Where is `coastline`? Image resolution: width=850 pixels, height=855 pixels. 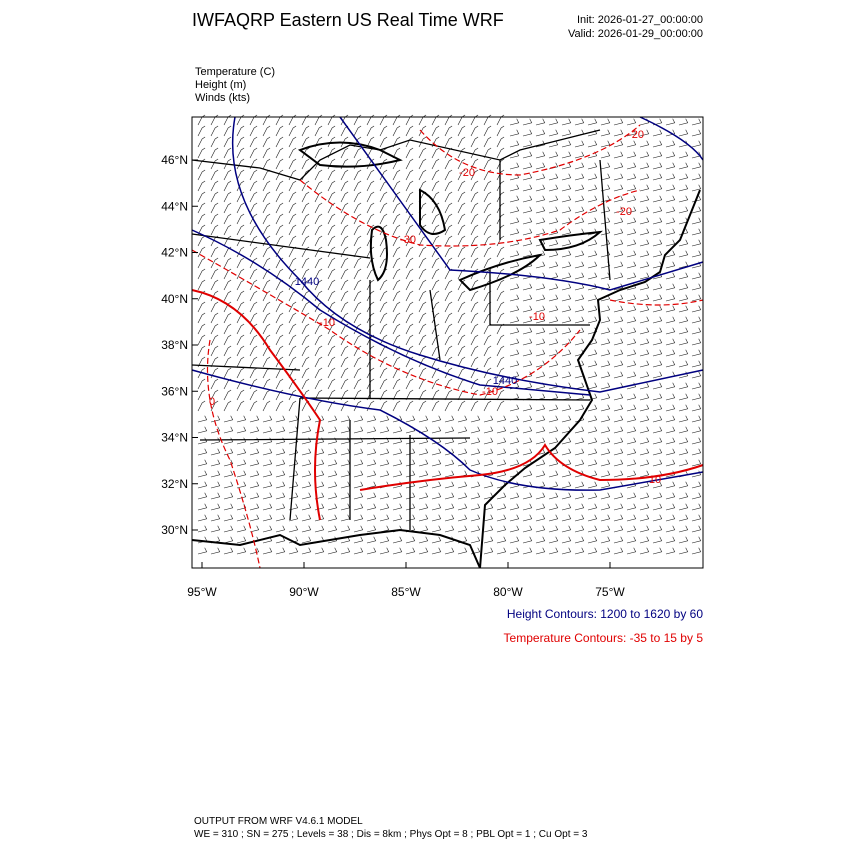
coastline is located at coordinates (590, 379).